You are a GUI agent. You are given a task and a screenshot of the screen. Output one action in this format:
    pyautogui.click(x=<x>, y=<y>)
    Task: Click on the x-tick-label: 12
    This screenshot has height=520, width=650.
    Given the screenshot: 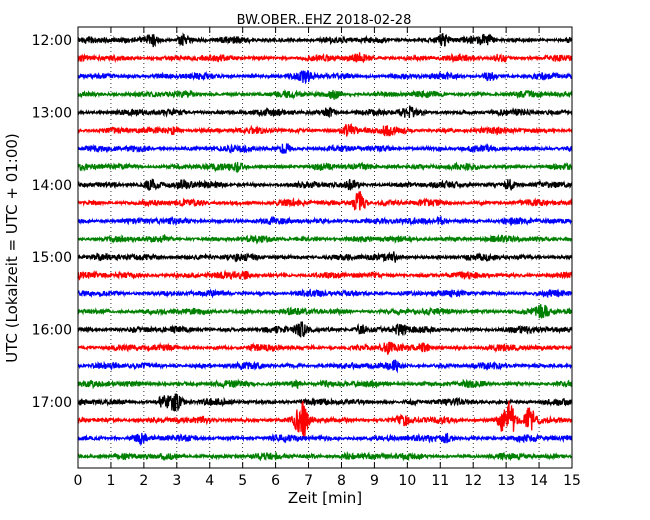 What is the action you would take?
    pyautogui.click(x=473, y=481)
    